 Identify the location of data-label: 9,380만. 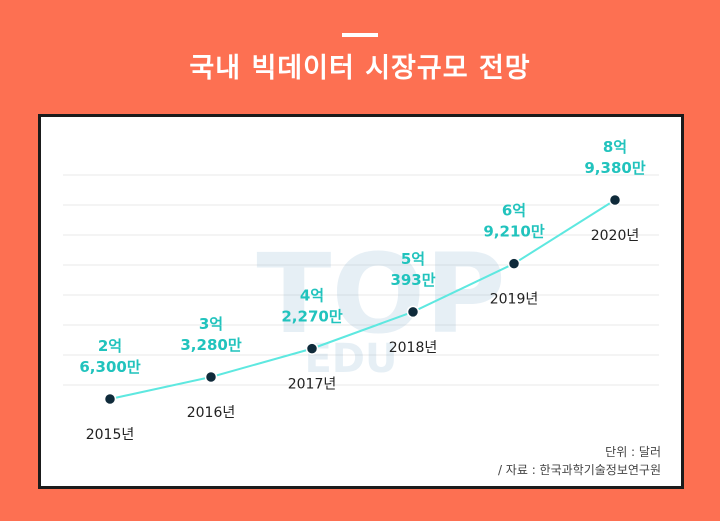
(614, 168).